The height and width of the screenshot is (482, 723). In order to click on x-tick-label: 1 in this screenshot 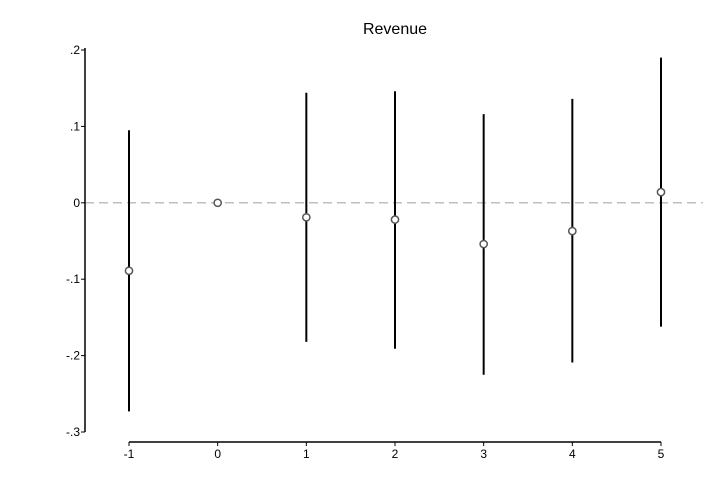, I will do `click(306, 454)`.